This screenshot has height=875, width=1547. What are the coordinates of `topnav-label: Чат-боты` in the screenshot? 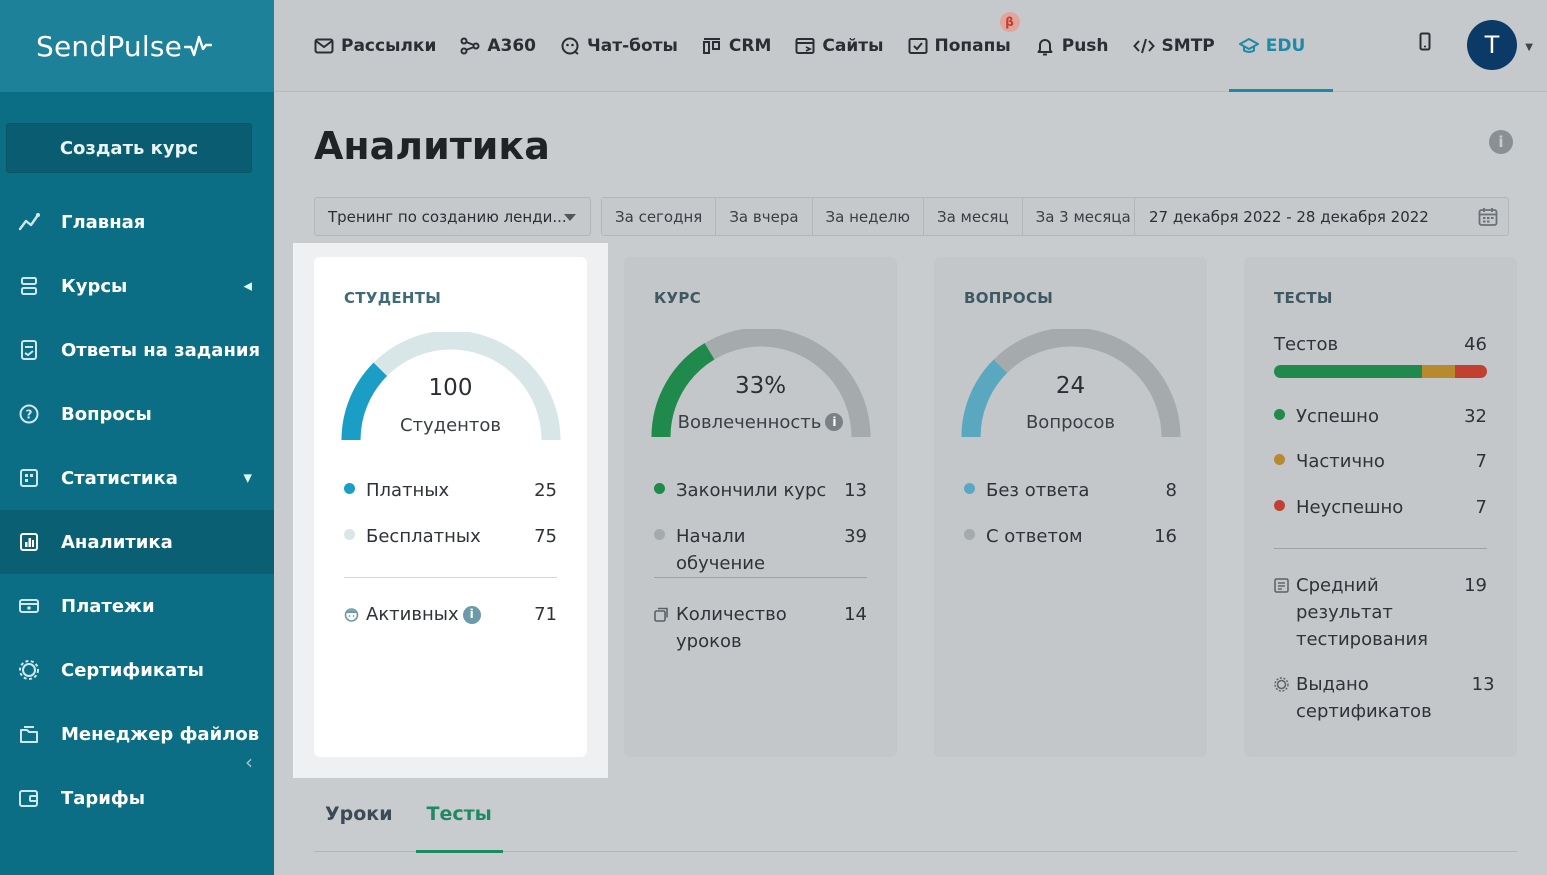 It's located at (632, 46).